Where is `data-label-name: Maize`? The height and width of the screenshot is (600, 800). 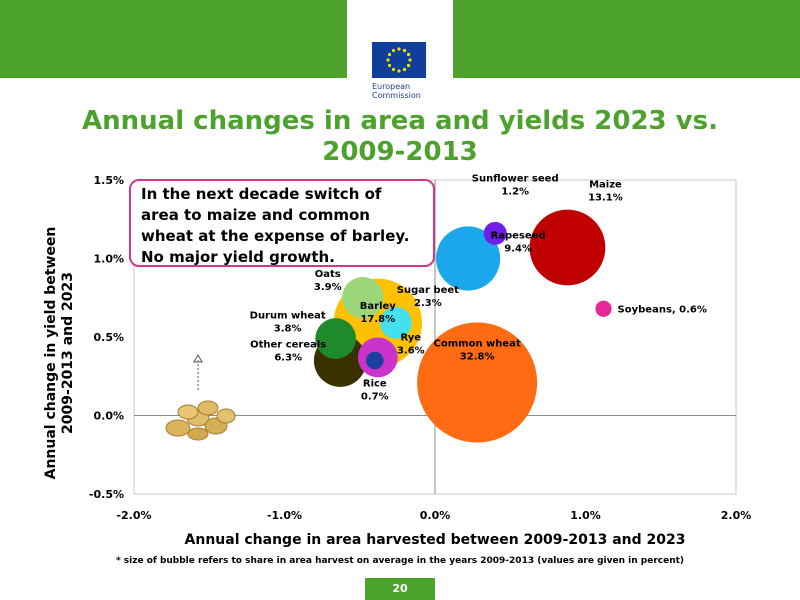 data-label-name: Maize is located at coordinates (605, 185).